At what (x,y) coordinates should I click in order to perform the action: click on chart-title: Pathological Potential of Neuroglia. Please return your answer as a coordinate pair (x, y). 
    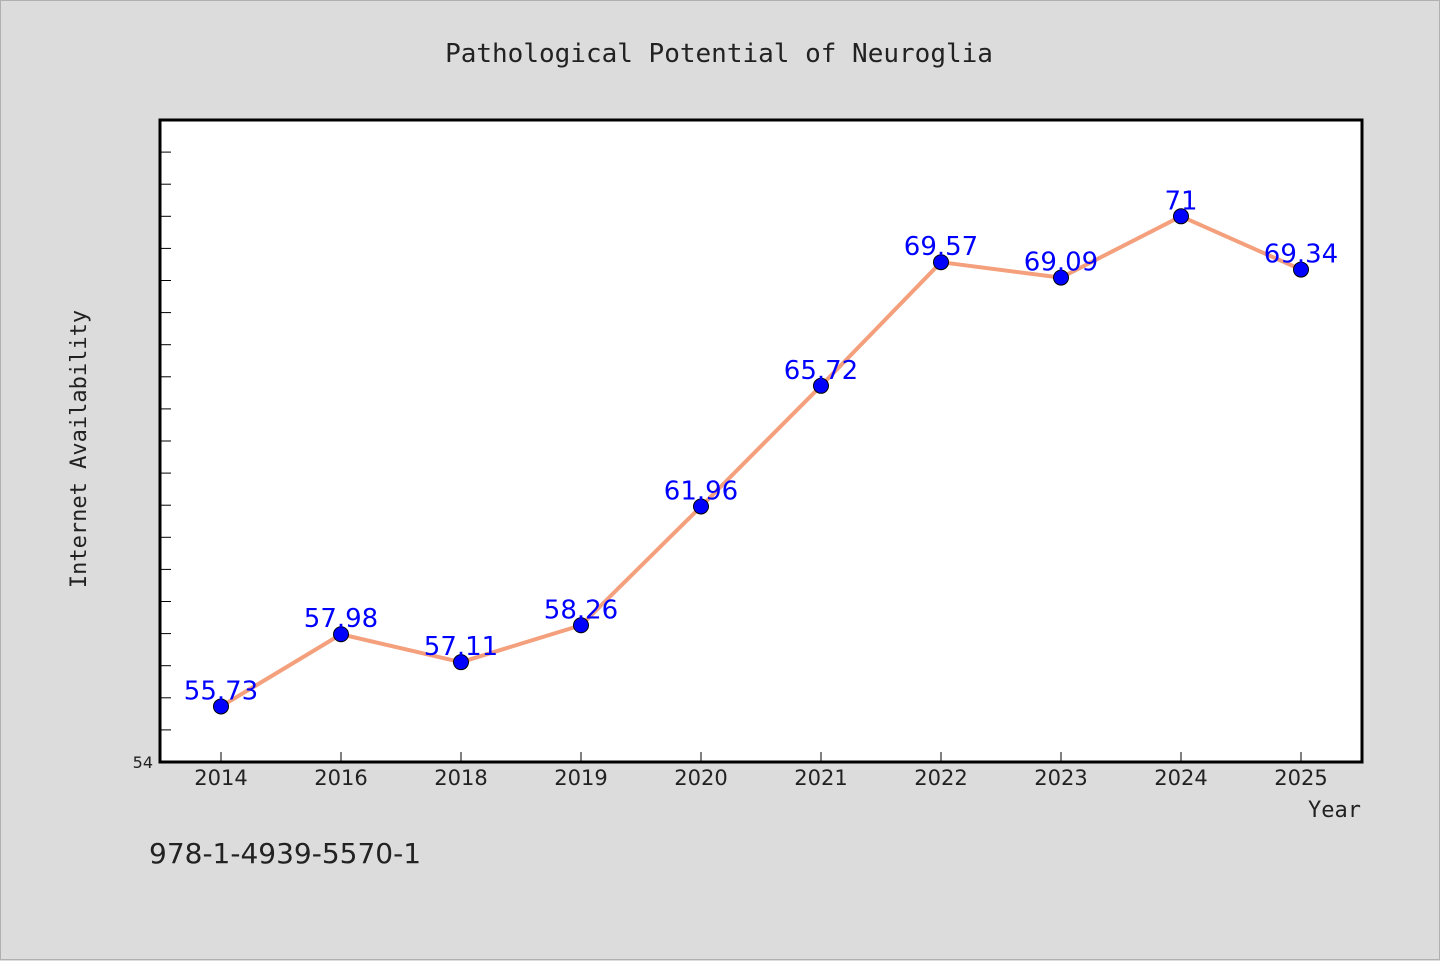
    Looking at the image, I should click on (719, 54).